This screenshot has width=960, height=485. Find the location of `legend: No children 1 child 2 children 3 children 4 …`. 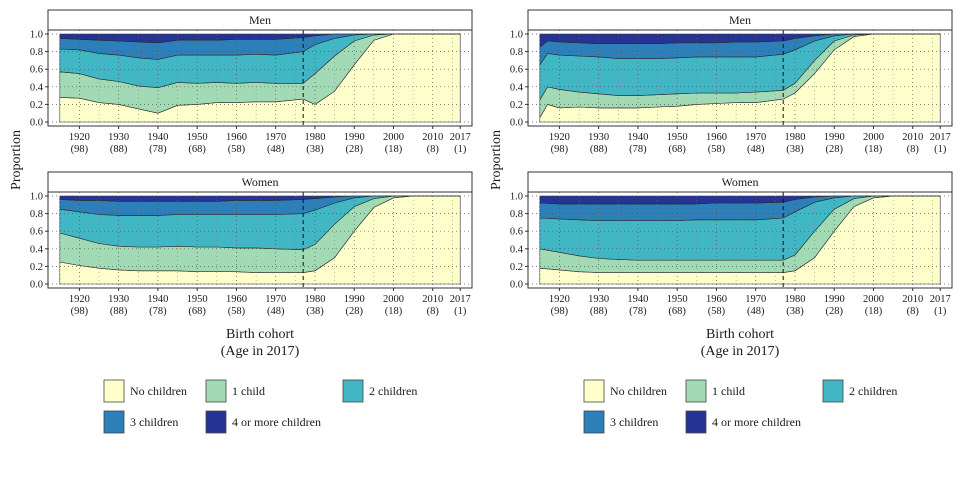

legend: No children 1 child 2 children 3 children 4 … is located at coordinates (740, 406).